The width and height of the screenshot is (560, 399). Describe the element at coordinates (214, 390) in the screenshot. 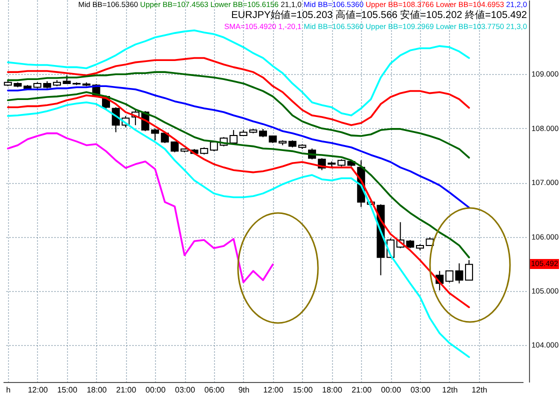

I see `x-tick-label: 06:00` at that location.